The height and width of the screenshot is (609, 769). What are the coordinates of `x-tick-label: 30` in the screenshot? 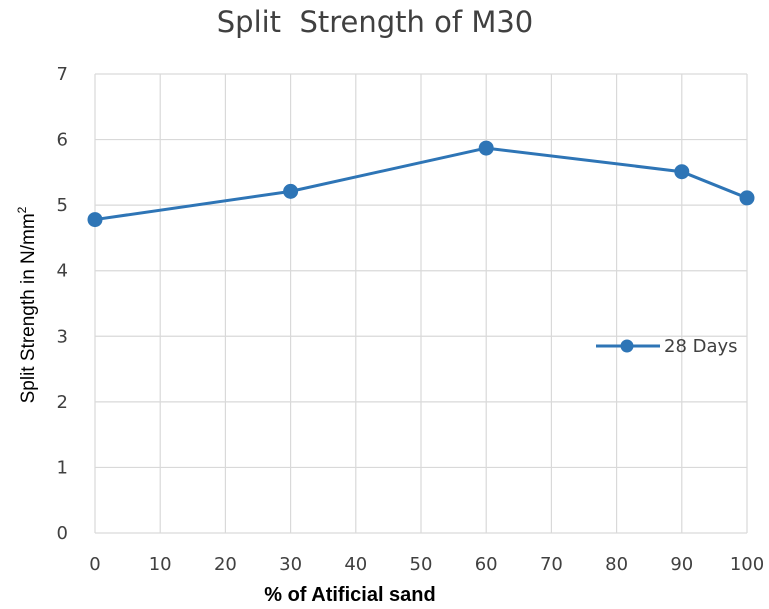 It's located at (290, 564).